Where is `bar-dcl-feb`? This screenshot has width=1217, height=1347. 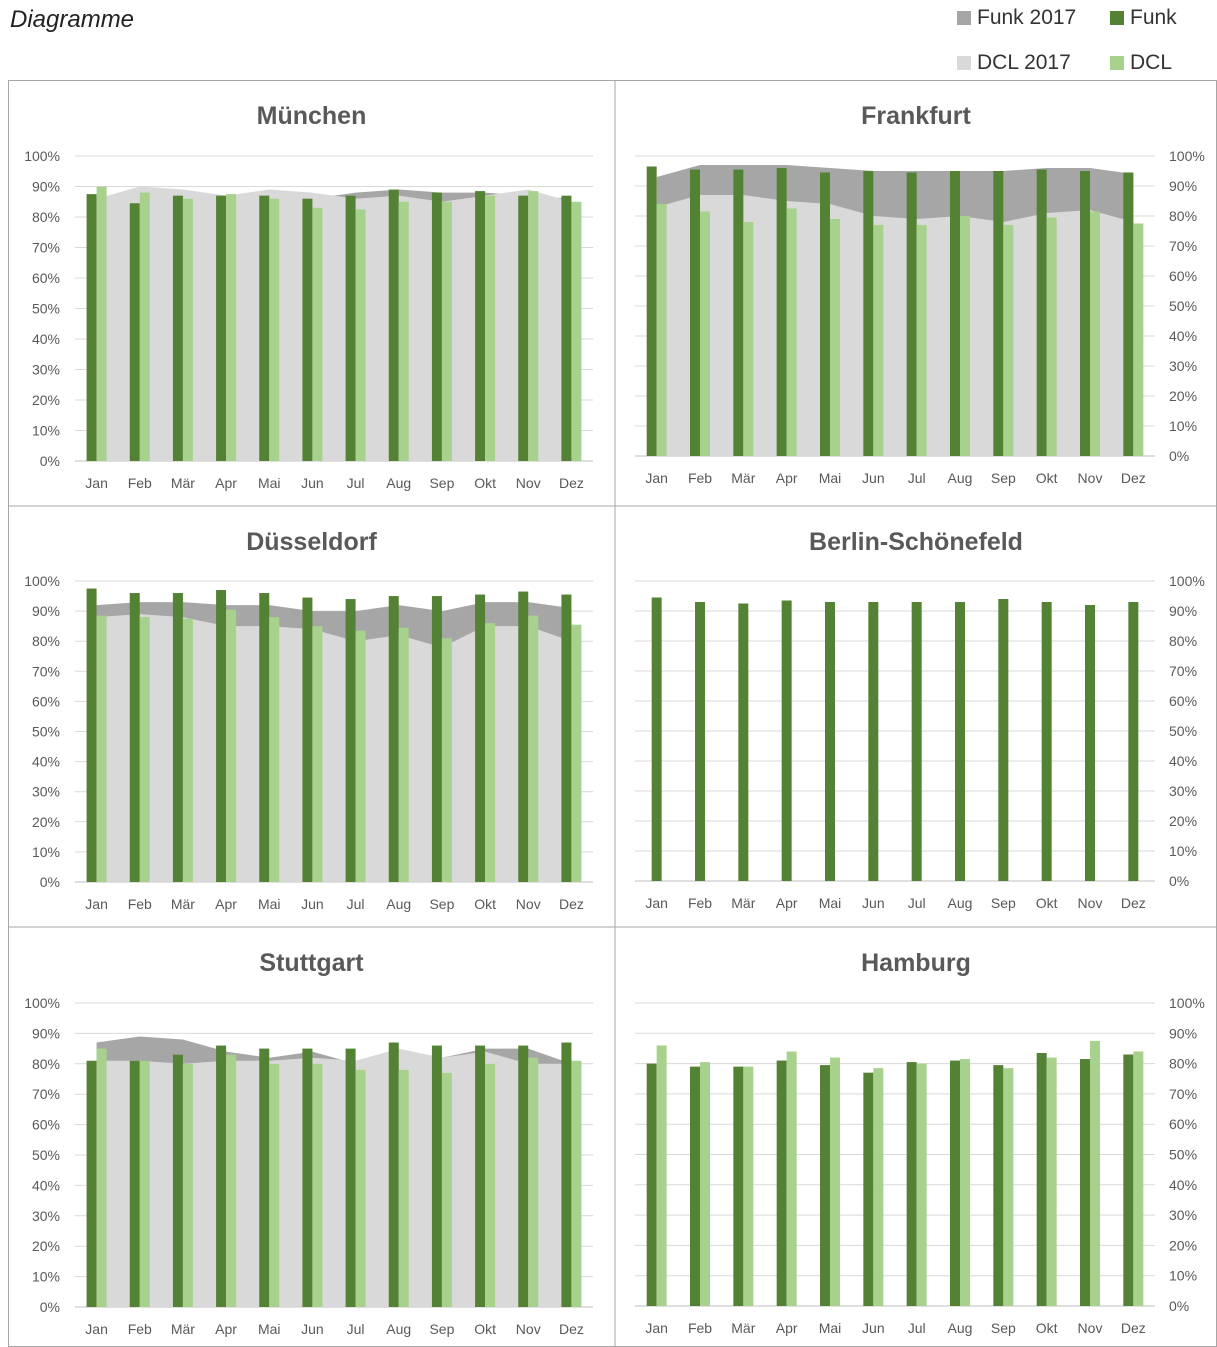 bar-dcl-feb is located at coordinates (144, 326).